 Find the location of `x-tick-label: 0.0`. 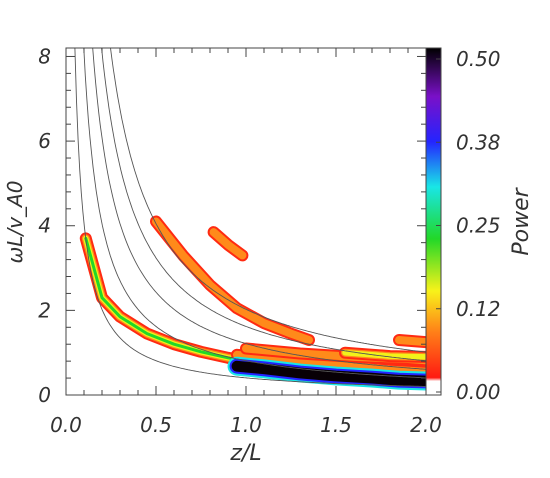

x-tick-label: 0.0 is located at coordinates (66, 425).